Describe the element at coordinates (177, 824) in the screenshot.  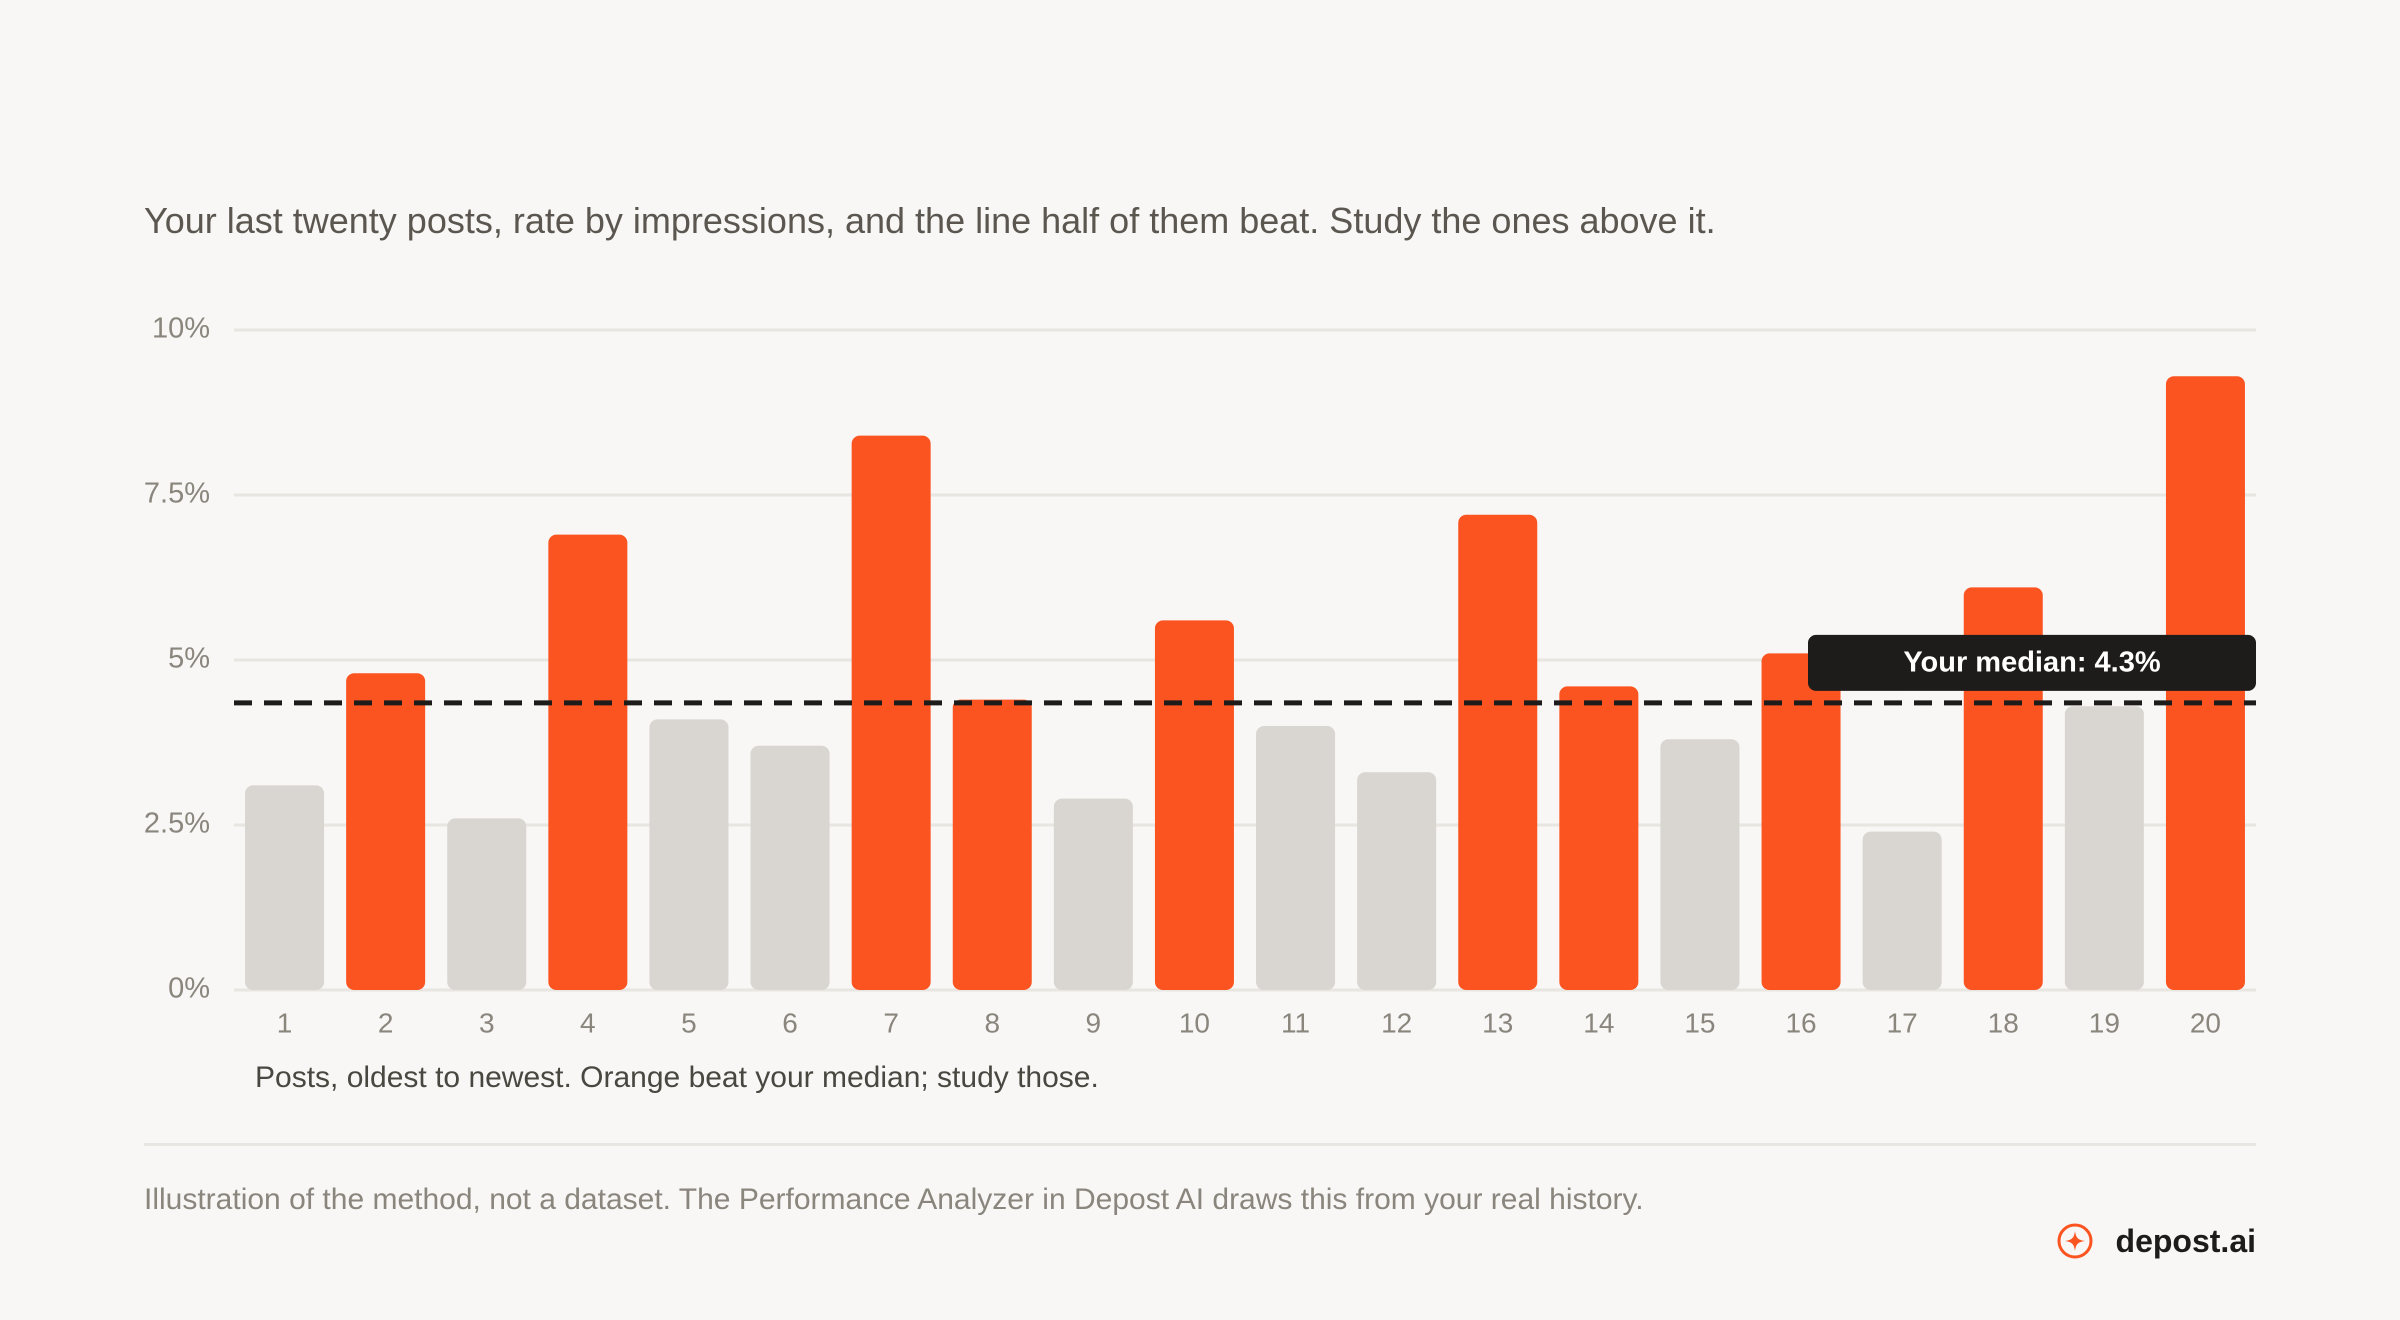
I see `y-tick-label: 2.5%` at that location.